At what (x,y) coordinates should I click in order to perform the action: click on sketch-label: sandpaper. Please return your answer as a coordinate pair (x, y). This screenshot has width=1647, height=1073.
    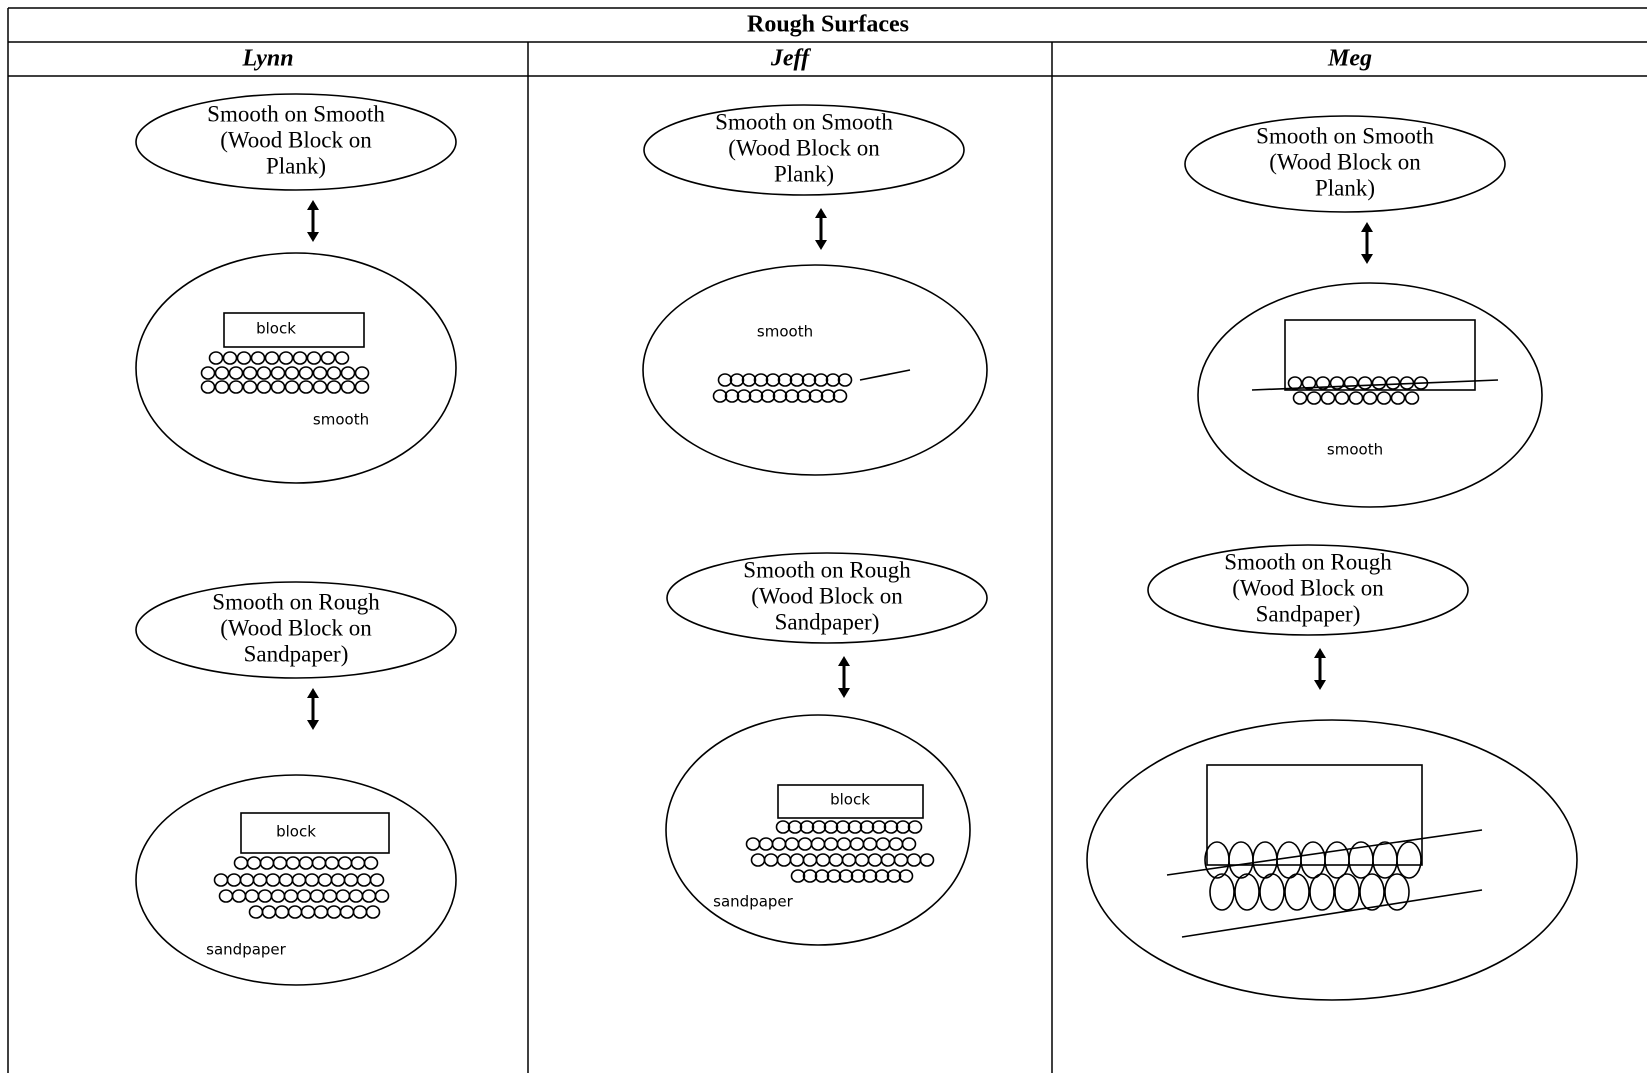
    Looking at the image, I should click on (246, 950).